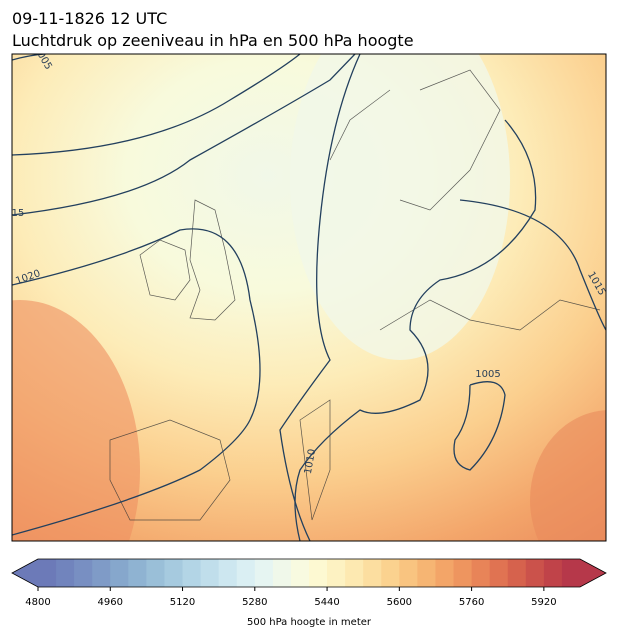 Image resolution: width=618 pixels, height=639 pixels. What do you see at coordinates (89, 18) in the screenshot?
I see `datetime: 09-11-1826 12 UTC` at bounding box center [89, 18].